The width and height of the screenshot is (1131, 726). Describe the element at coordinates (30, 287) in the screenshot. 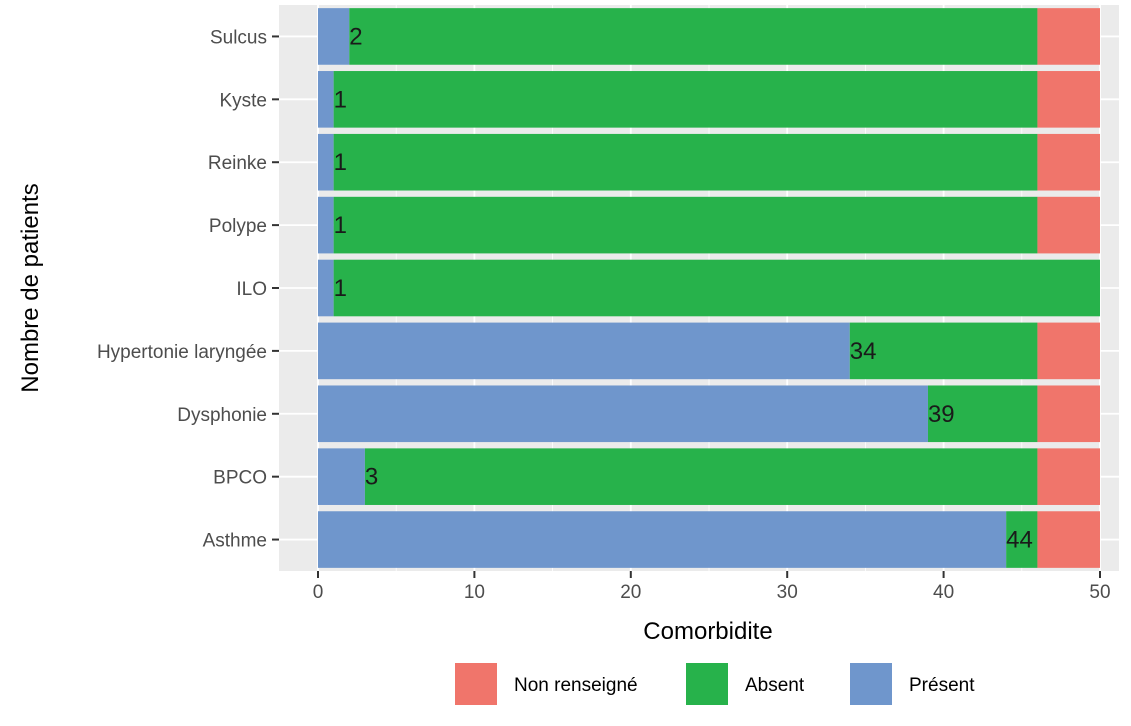

I see `y-axis-title: Nombre de patients` at that location.